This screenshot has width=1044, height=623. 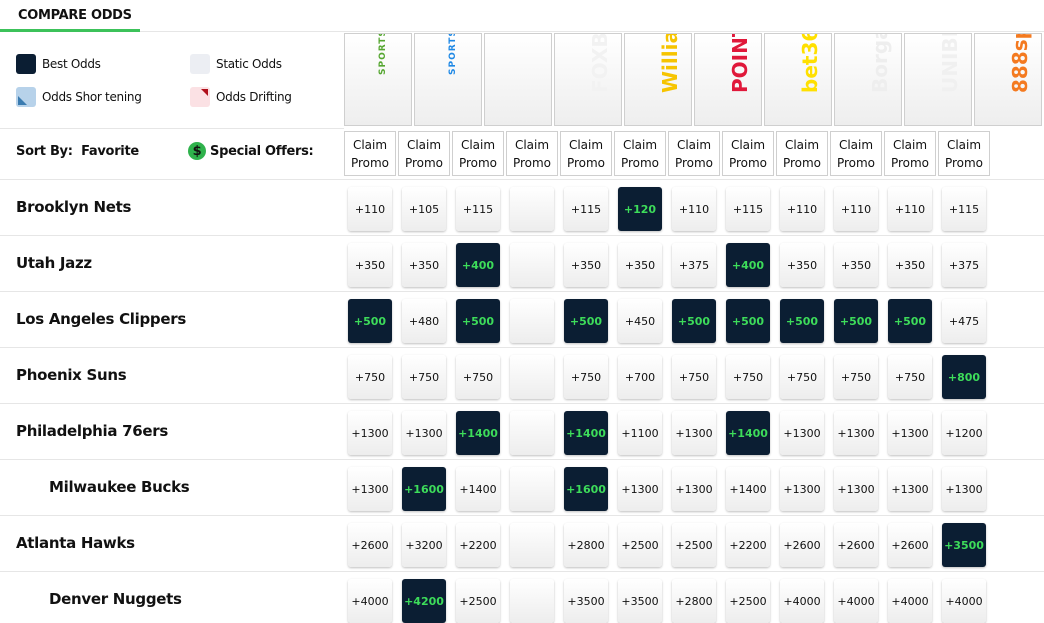 What do you see at coordinates (588, 79) in the screenshot?
I see `sportsbook-logo: FOXBET` at bounding box center [588, 79].